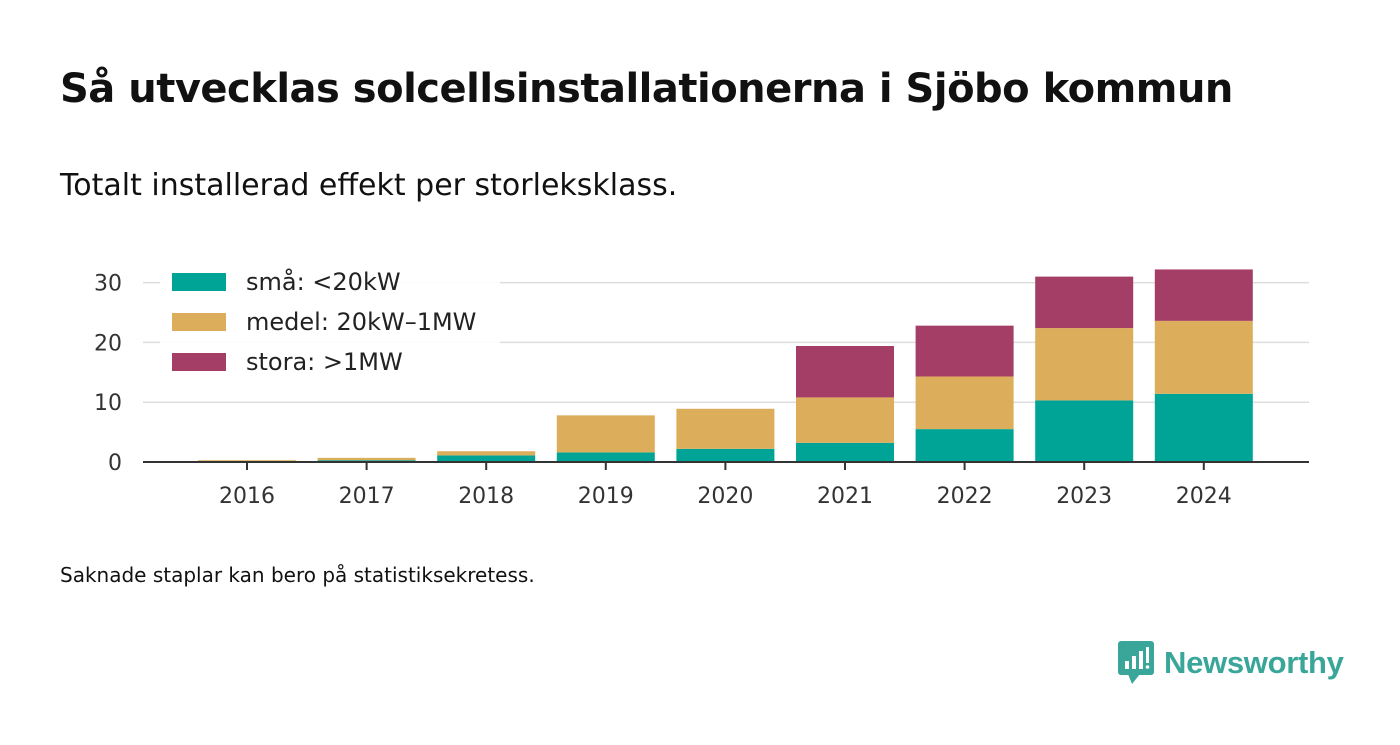 The width and height of the screenshot is (1400, 745). Describe the element at coordinates (361, 322) in the screenshot. I see `legend-label: medel: 20kW–1MW` at that location.